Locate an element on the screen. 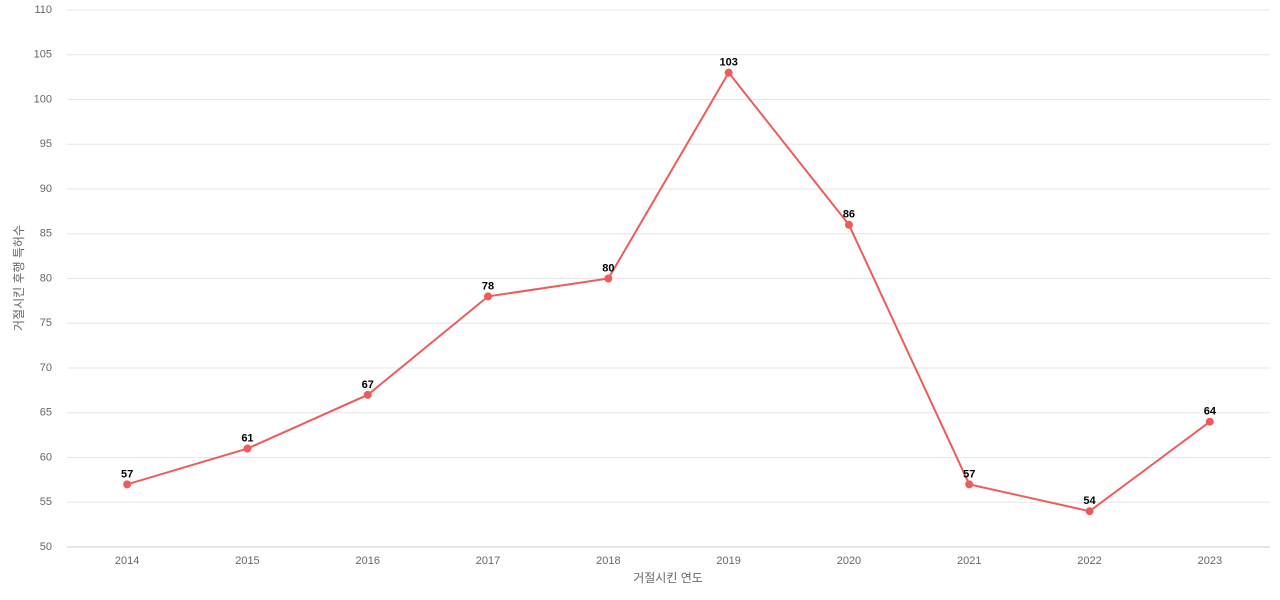  data-label: 67 is located at coordinates (368, 385).